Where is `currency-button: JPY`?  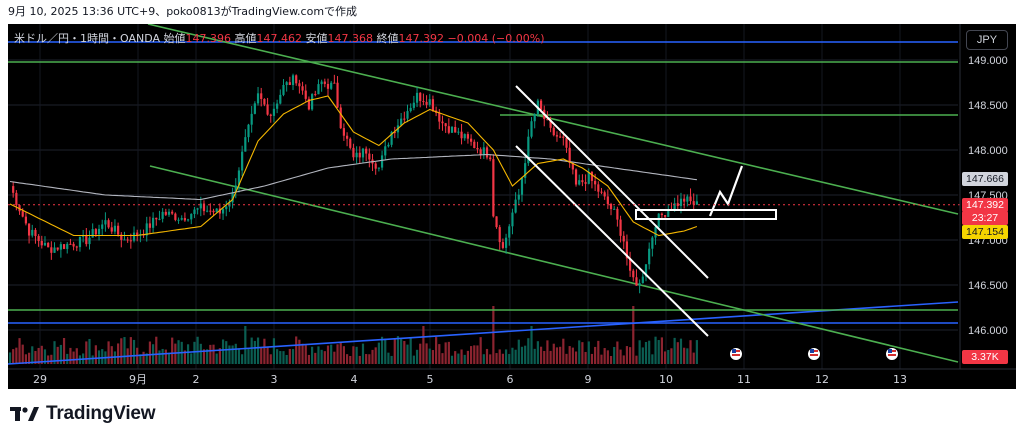 currency-button: JPY is located at coordinates (987, 40).